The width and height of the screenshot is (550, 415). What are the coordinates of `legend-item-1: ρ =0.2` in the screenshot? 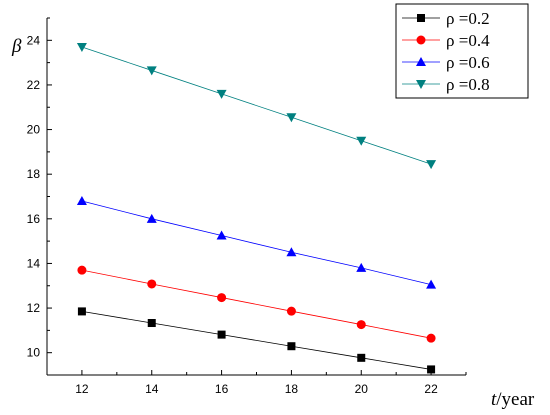 It's located at (446, 18).